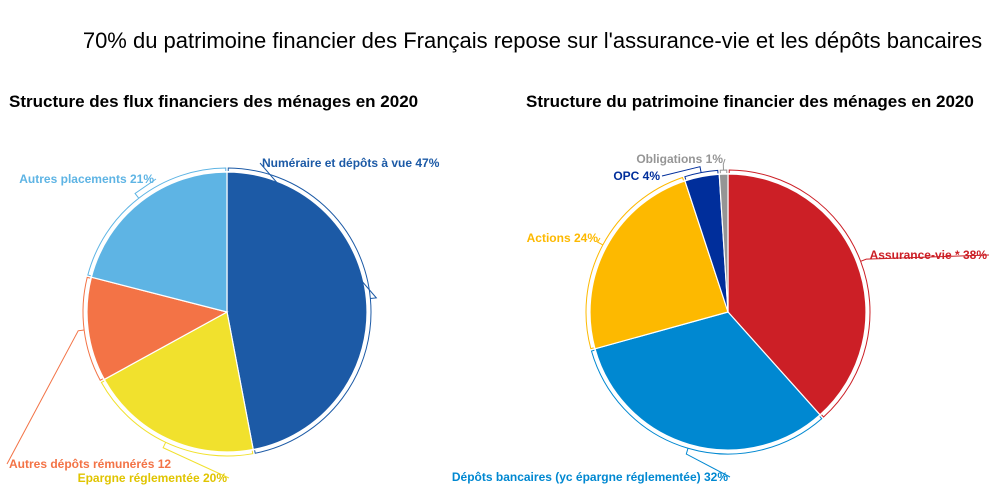 The height and width of the screenshot is (499, 999). I want to click on left-slice-numeraire-et-depots-a-vue-bracket, so click(299, 310).